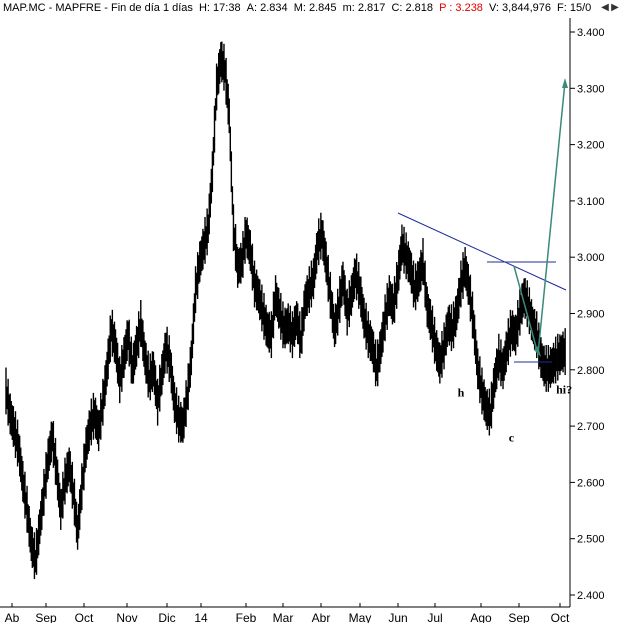  I want to click on projection-down-arrowhead, so click(537, 351).